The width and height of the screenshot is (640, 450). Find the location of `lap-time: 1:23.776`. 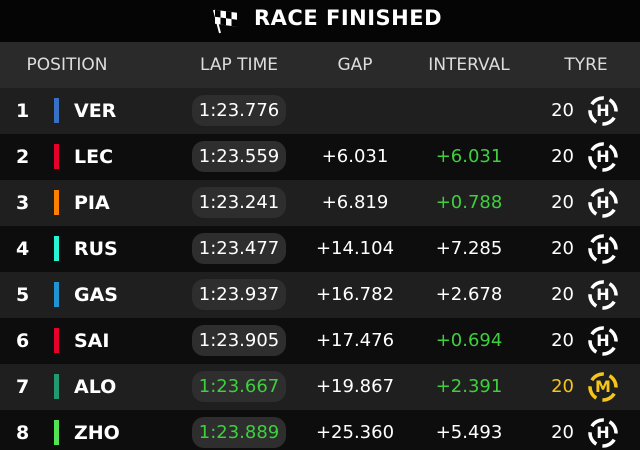

lap-time: 1:23.776 is located at coordinates (239, 110).